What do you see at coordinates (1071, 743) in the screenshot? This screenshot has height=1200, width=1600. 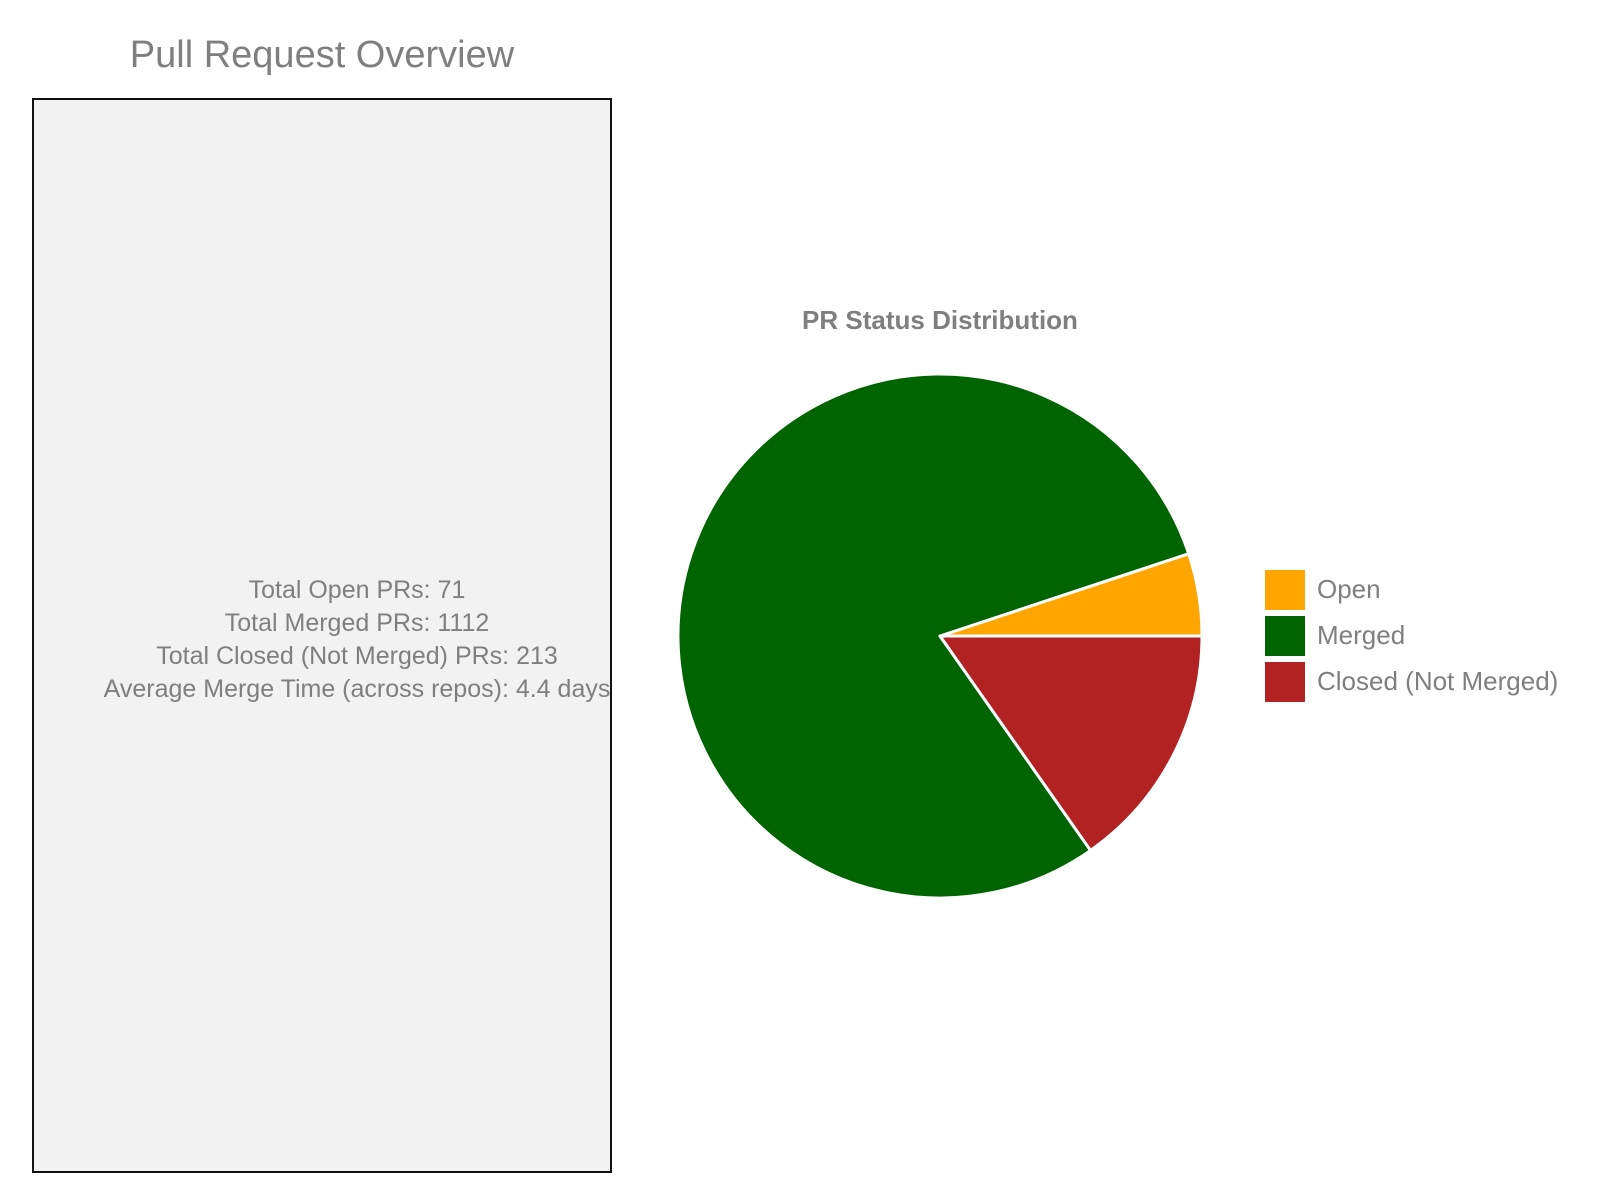 I see `pie-slice-closed` at bounding box center [1071, 743].